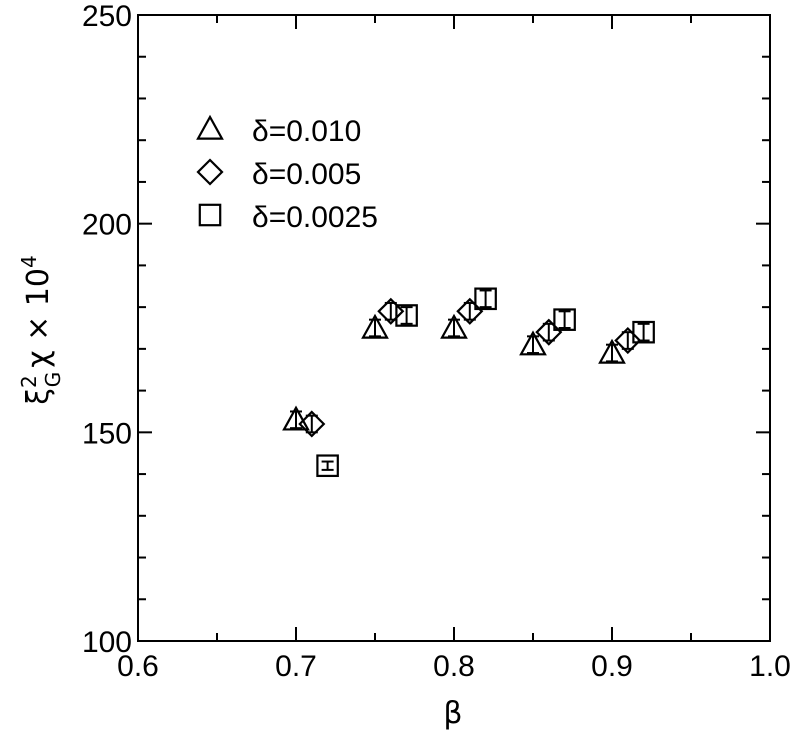 The height and width of the screenshot is (733, 790). Describe the element at coordinates (210, 127) in the screenshot. I see `legend-marker-triangle` at that location.